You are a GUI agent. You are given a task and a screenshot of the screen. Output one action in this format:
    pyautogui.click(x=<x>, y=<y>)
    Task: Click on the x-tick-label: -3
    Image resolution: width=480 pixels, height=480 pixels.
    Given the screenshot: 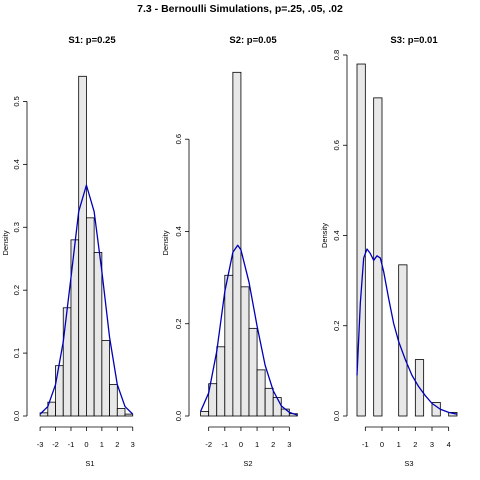 What is the action you would take?
    pyautogui.click(x=40, y=444)
    